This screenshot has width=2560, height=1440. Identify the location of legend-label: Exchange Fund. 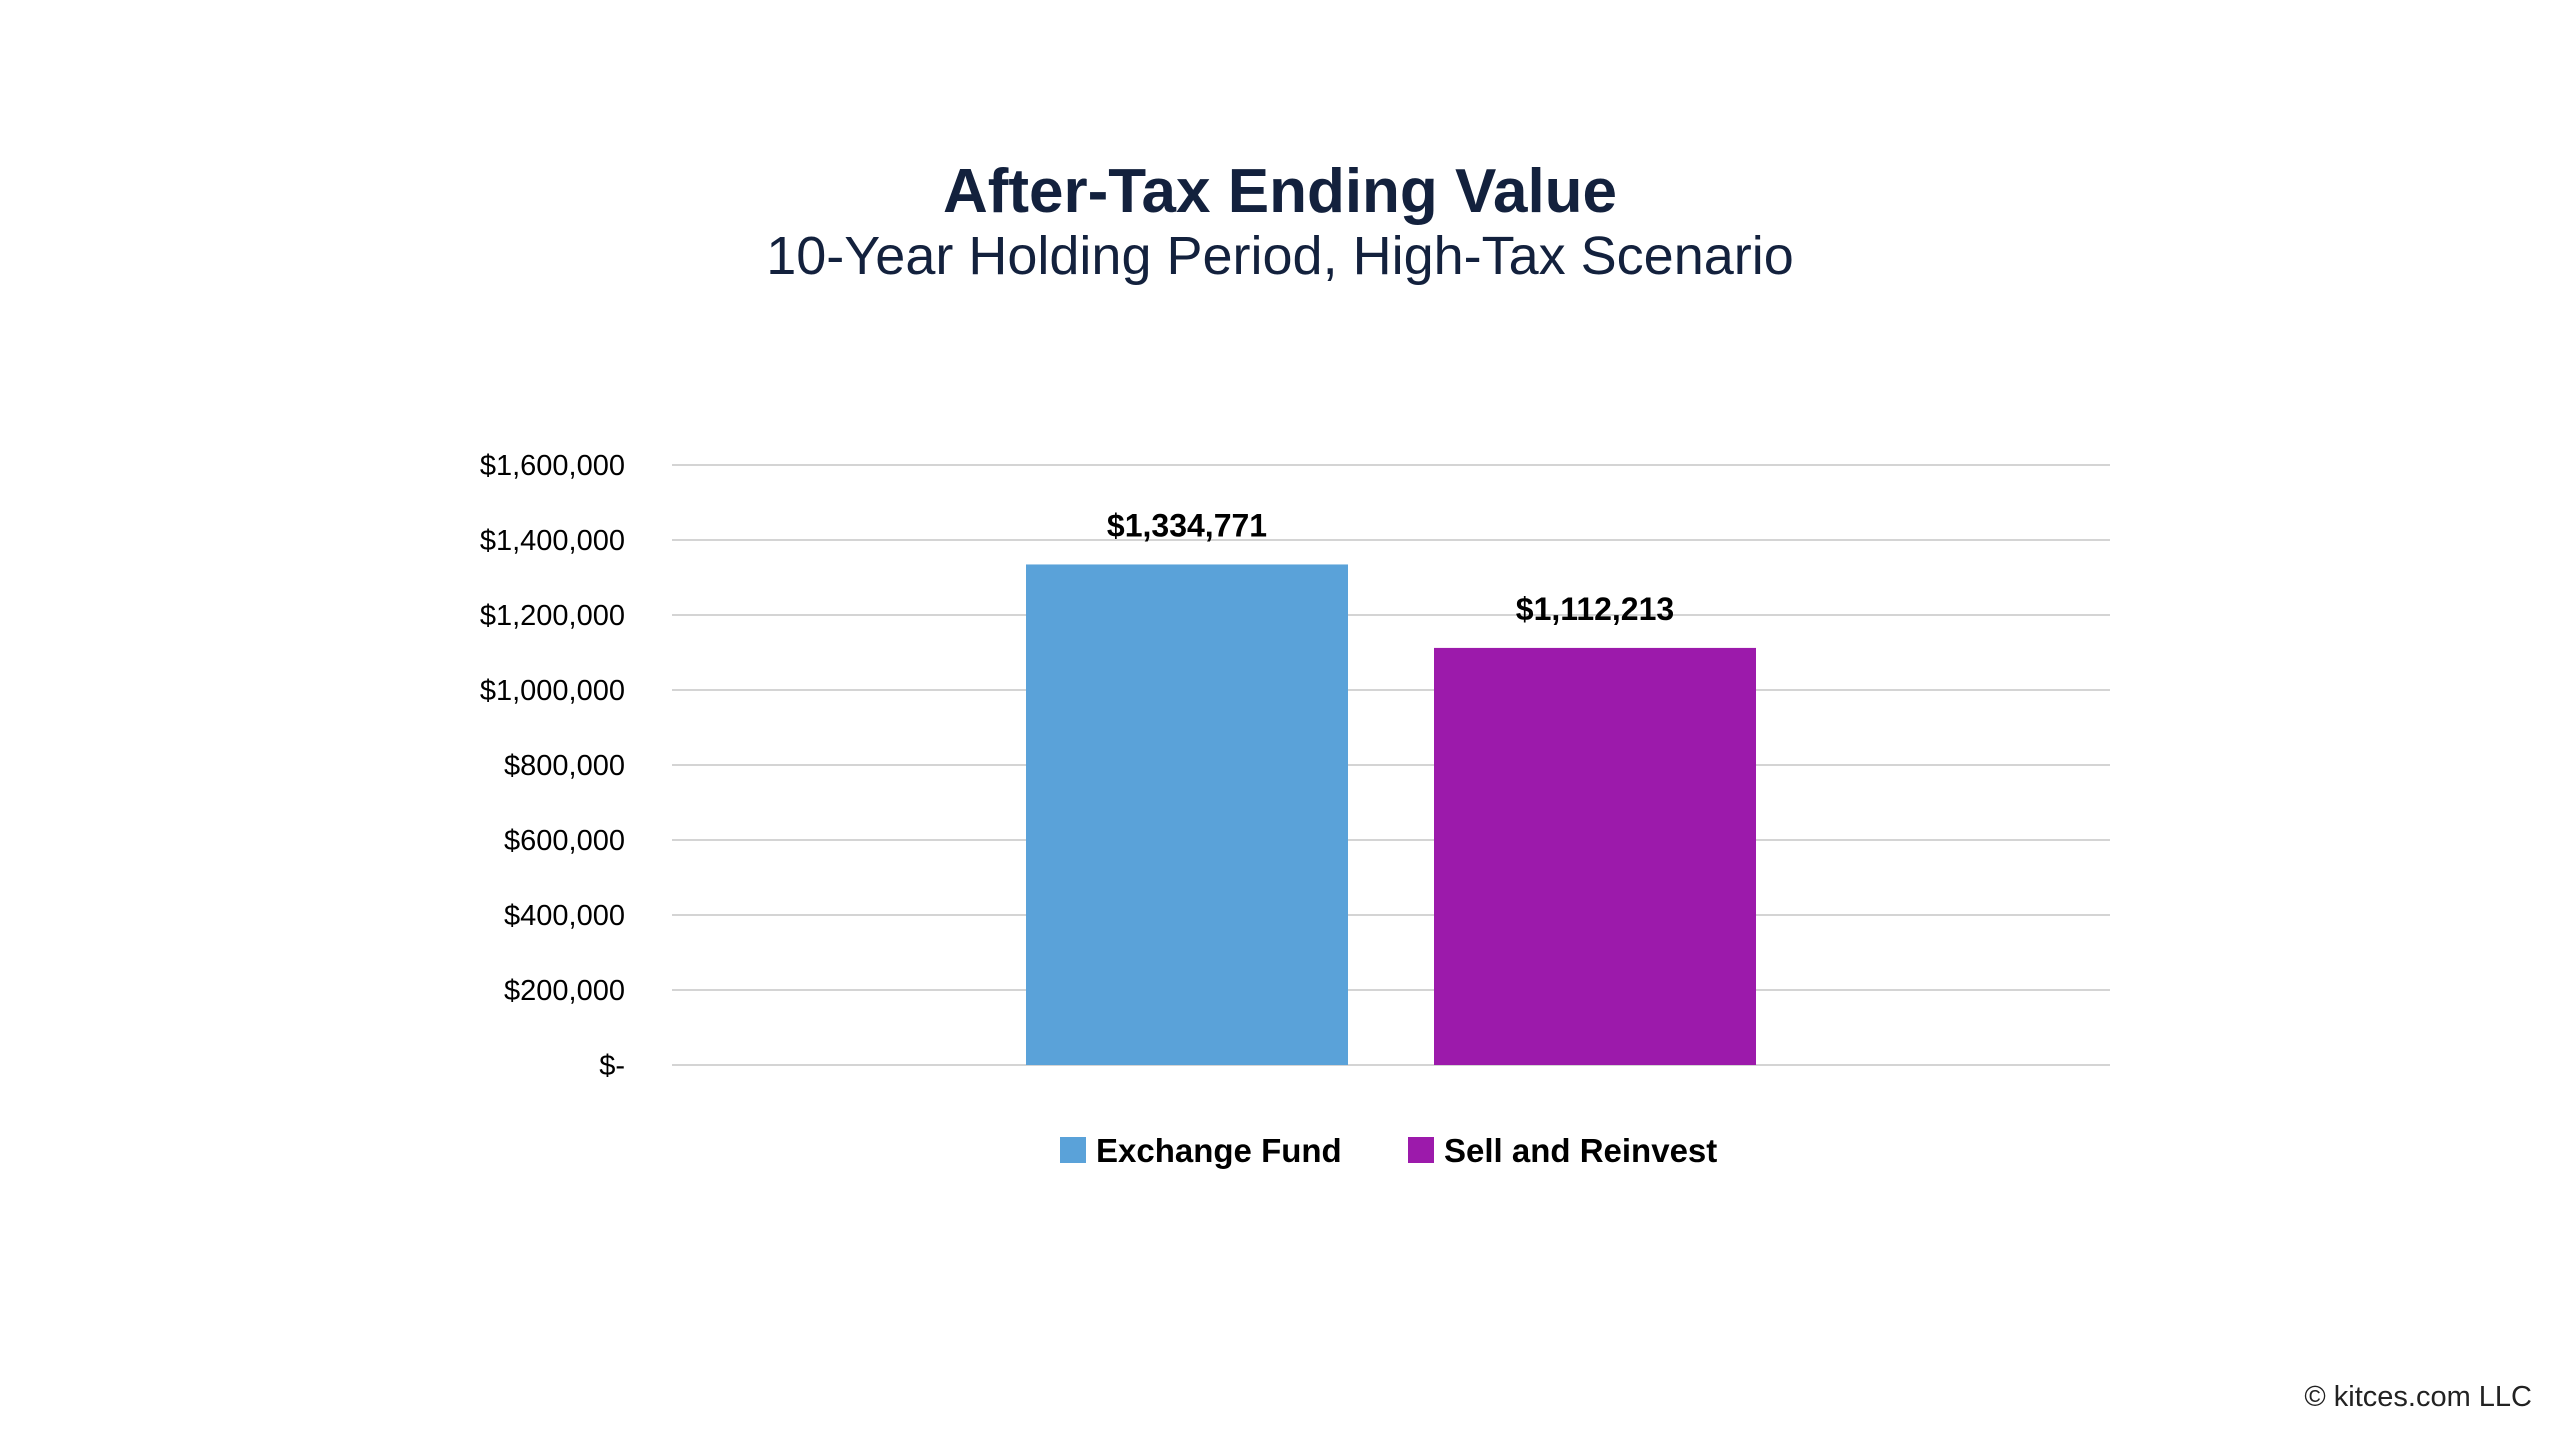
(1219, 1150).